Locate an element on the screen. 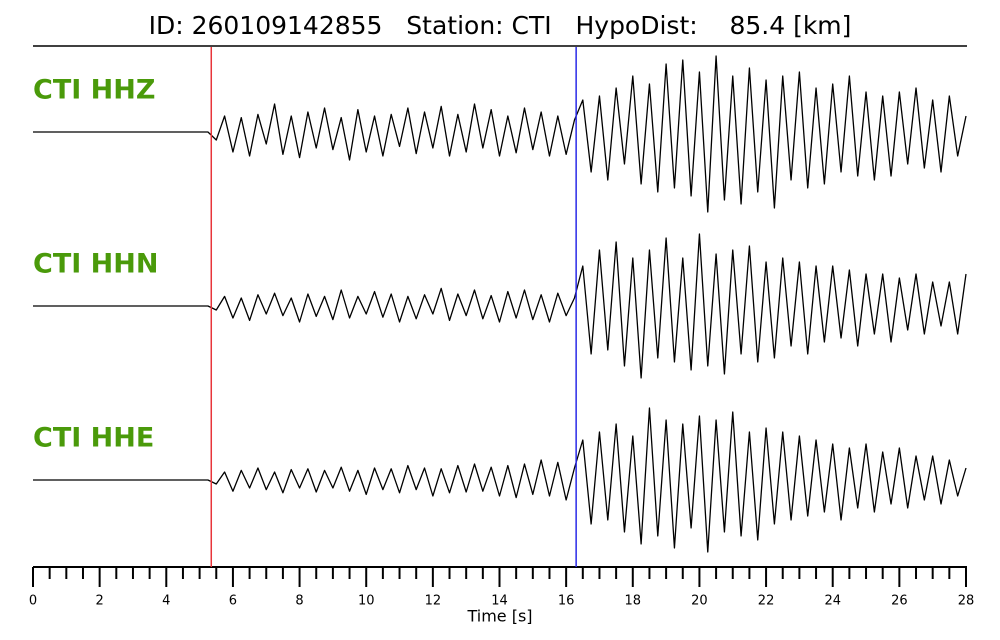 The image size is (1000, 640). x-tick-label: 6 is located at coordinates (233, 601).